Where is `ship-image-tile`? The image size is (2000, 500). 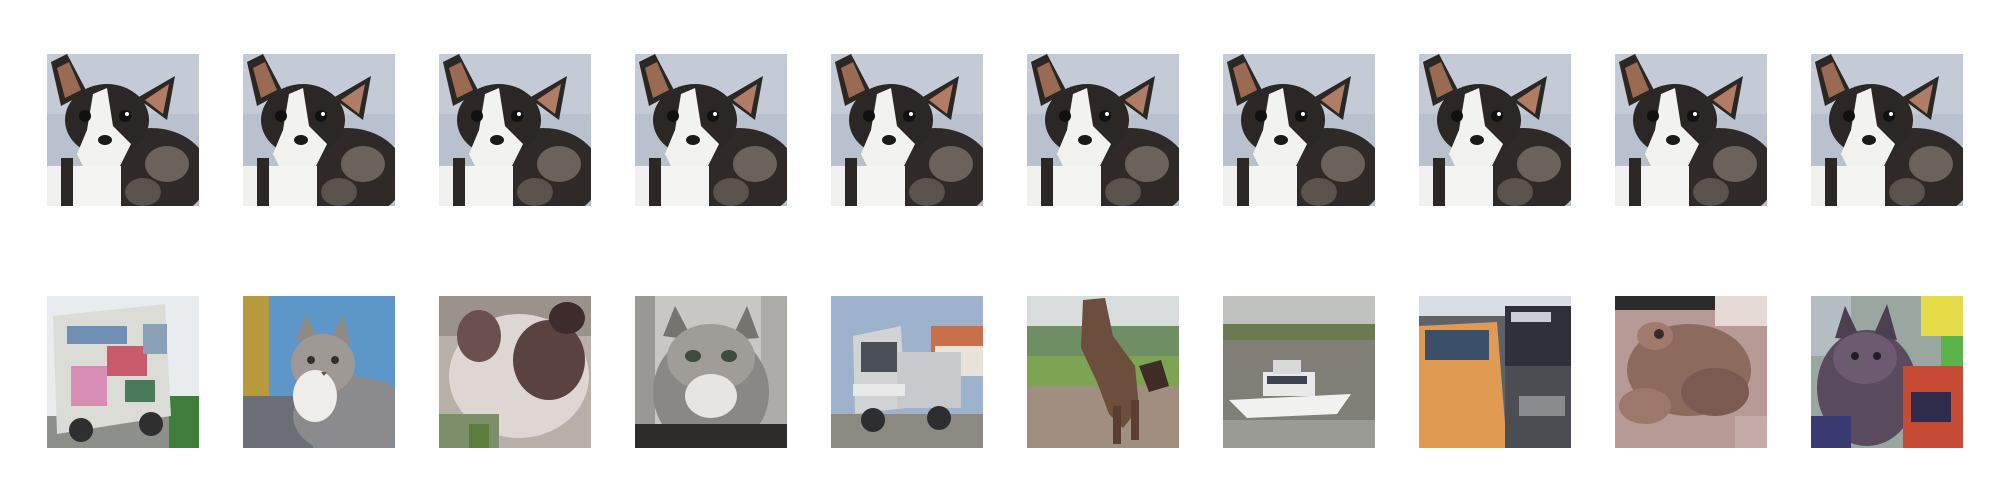 ship-image-tile is located at coordinates (1299, 372).